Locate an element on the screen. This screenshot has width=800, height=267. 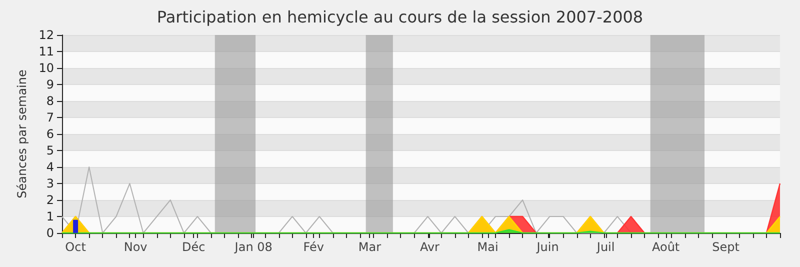
x-tick-label: Déc is located at coordinates (194, 247).